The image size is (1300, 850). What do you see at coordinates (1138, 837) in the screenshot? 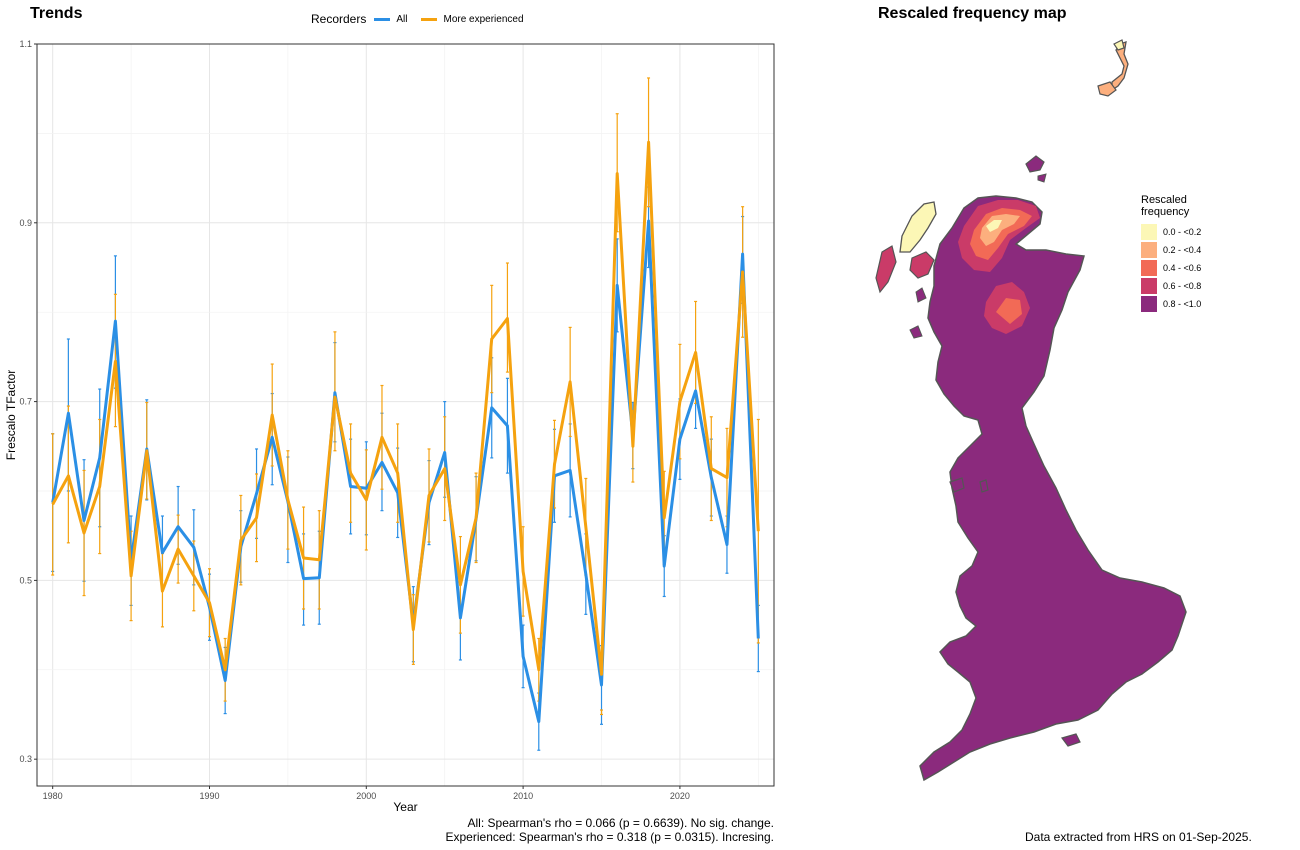
I see `map-caption: Data extracted from HRS on 01-Sep-2025.` at bounding box center [1138, 837].